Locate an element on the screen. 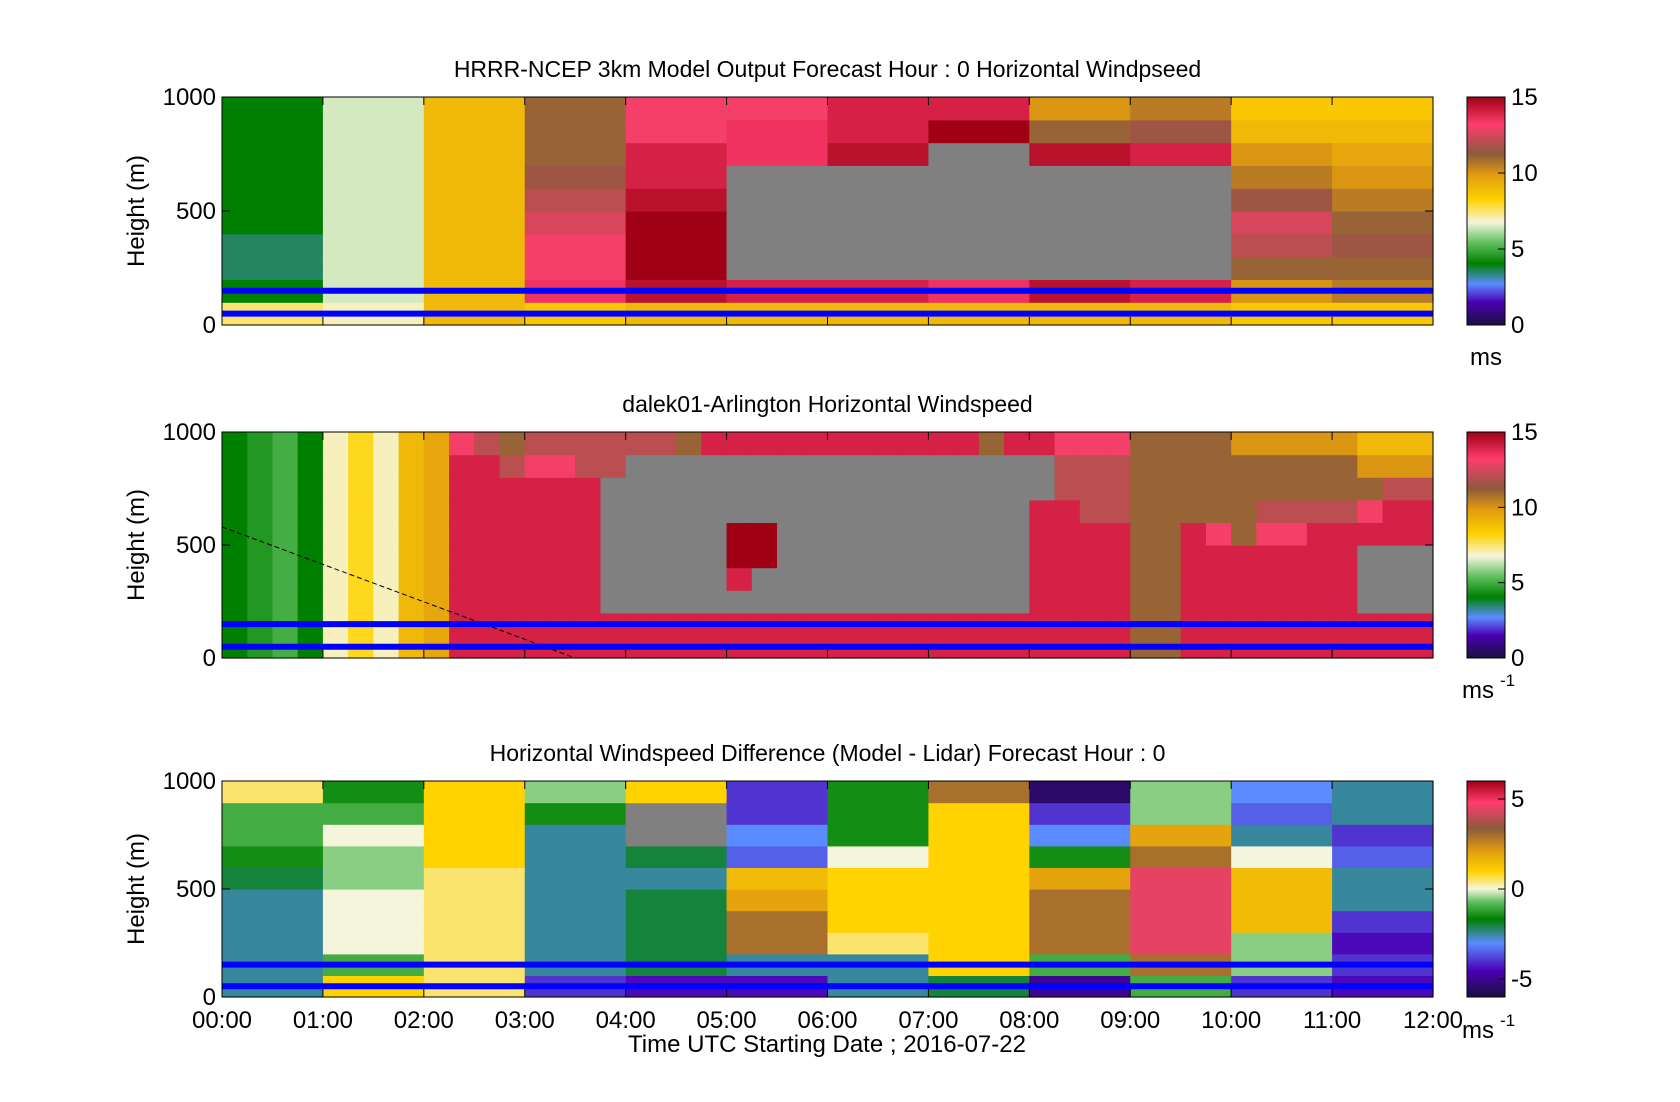 The image size is (1680, 1102). chart-title: dalek01-Arlington Horizontal Windspeed is located at coordinates (827, 404).